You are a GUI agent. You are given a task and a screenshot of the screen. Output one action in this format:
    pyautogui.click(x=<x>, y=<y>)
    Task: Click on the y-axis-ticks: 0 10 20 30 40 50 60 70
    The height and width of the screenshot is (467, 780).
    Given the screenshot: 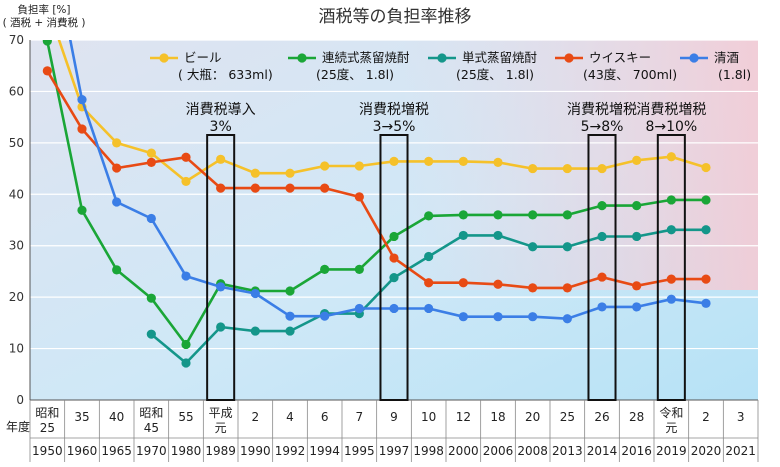 What is the action you would take?
    pyautogui.click(x=16, y=220)
    